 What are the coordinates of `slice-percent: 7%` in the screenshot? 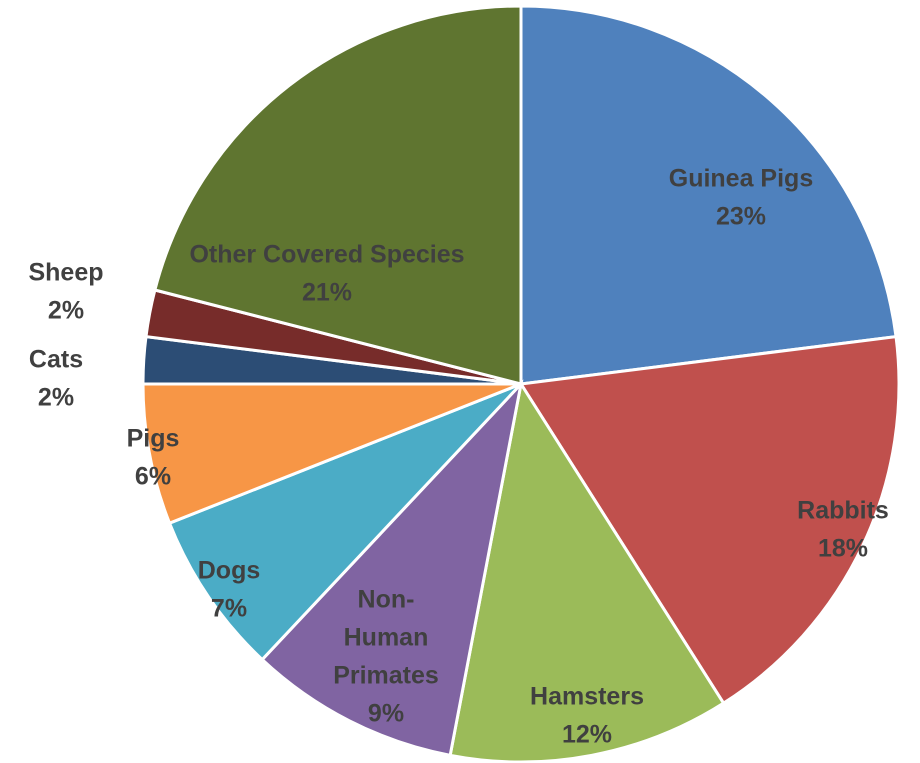 It's located at (229, 609).